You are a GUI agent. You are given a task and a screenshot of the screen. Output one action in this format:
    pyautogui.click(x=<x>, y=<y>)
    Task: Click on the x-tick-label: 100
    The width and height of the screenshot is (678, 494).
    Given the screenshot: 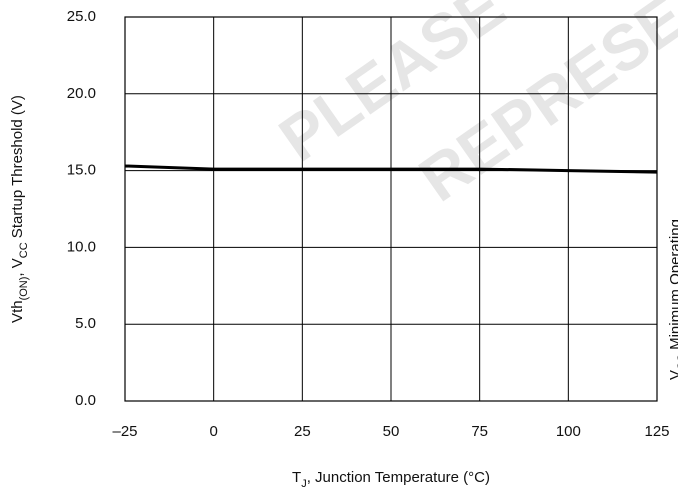 What is the action you would take?
    pyautogui.click(x=568, y=431)
    